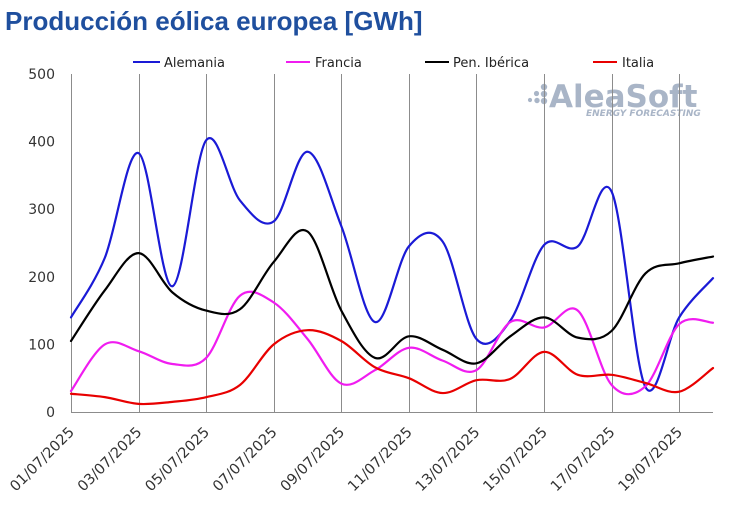 Image resolution: width=730 pixels, height=509 pixels. Describe the element at coordinates (41, 244) in the screenshot. I see `y-axis: 0 100 200 300 400 500` at that location.